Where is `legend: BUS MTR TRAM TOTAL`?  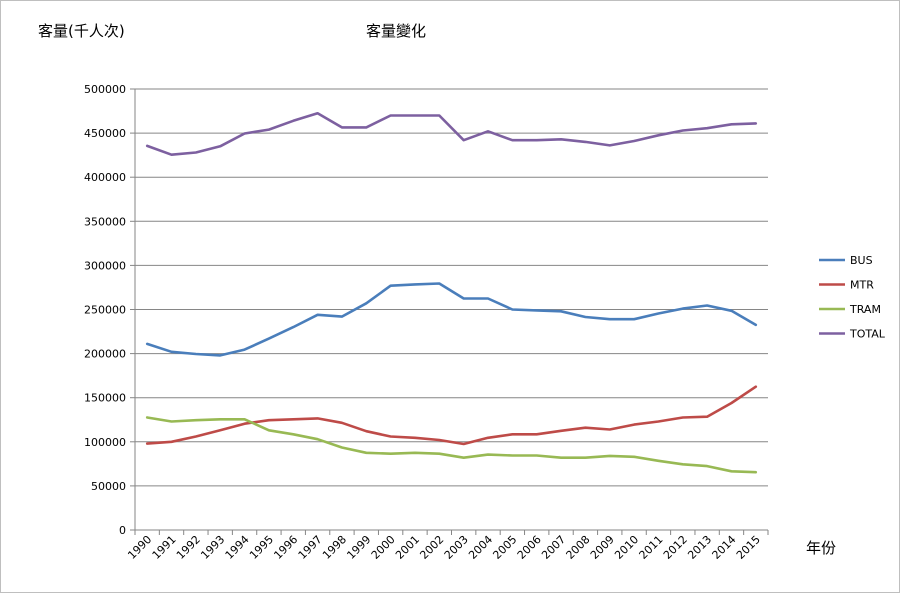
legend: BUS MTR TRAM TOTAL is located at coordinates (852, 297).